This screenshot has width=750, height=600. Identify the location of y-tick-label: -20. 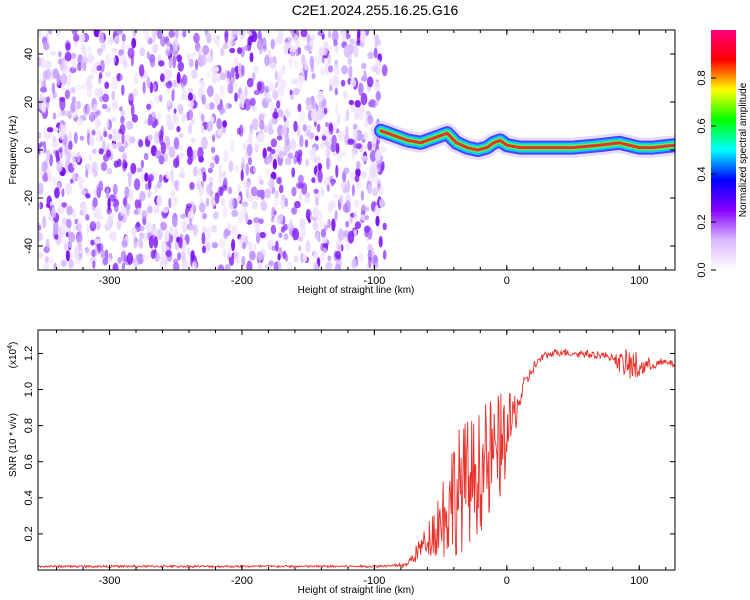
(29, 198).